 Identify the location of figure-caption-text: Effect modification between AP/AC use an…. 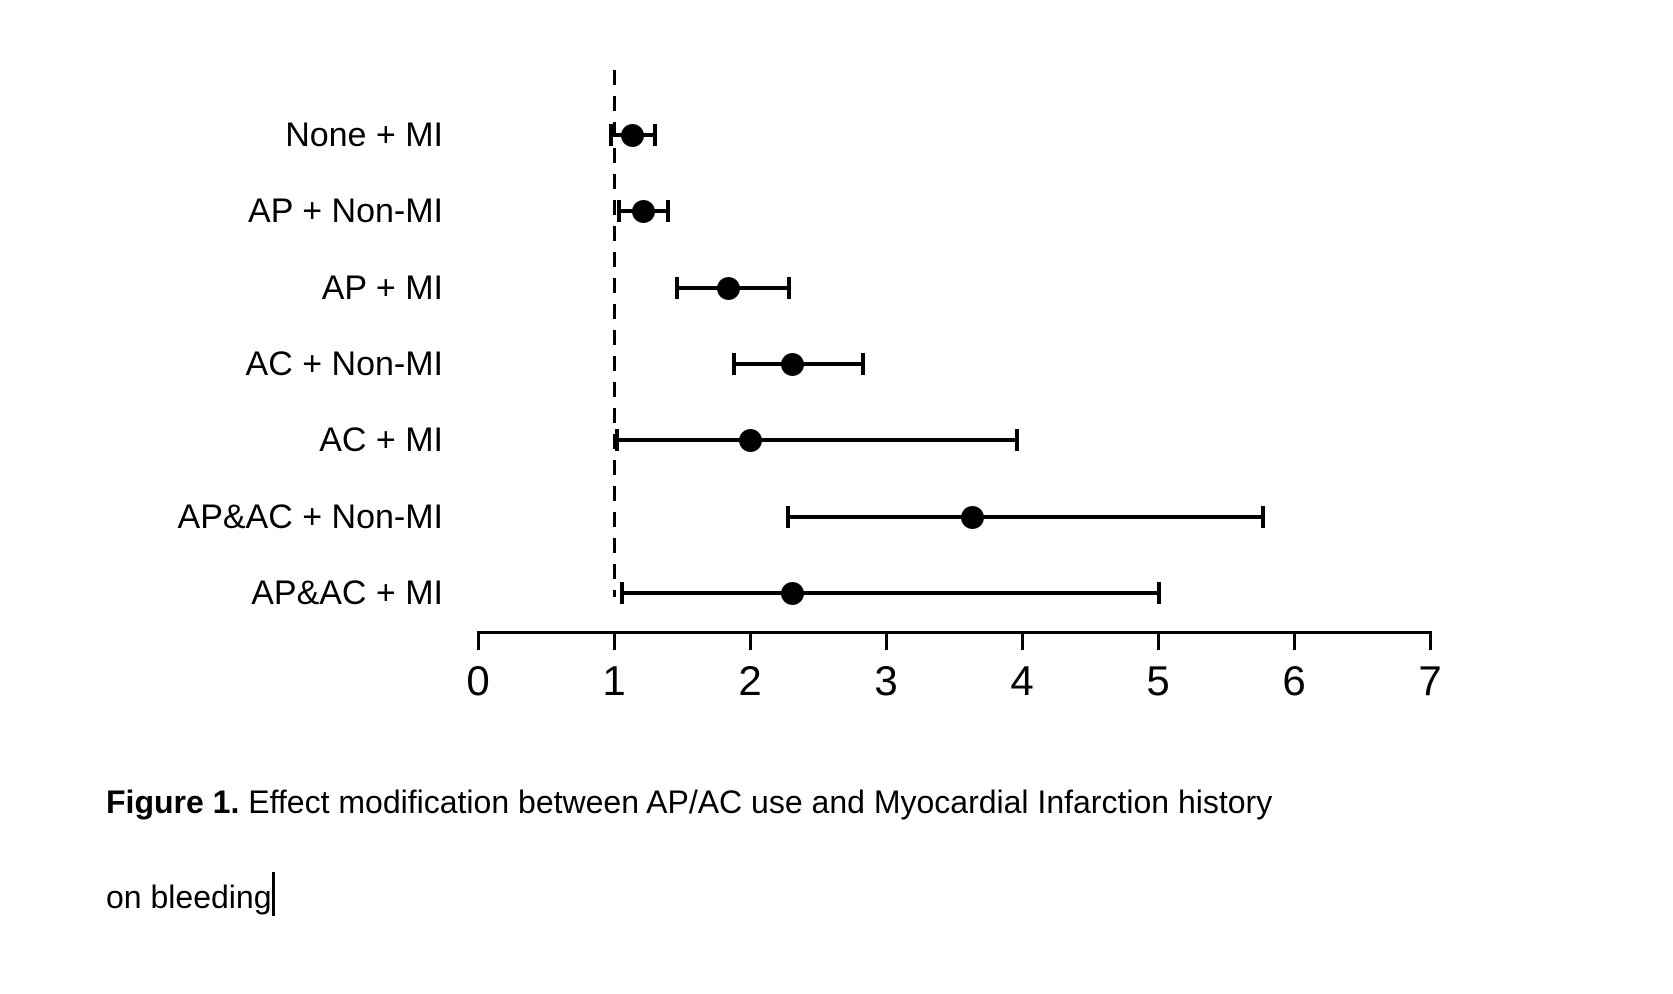
(756, 802).